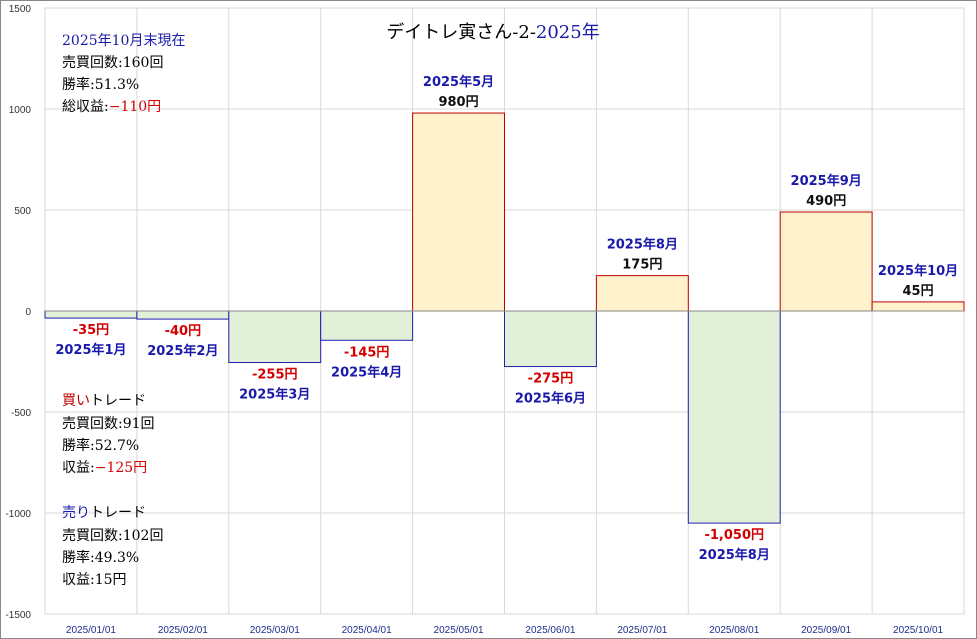 The width and height of the screenshot is (977, 639). I want to click on x-tick-label: 2025/08/01, so click(734, 630).